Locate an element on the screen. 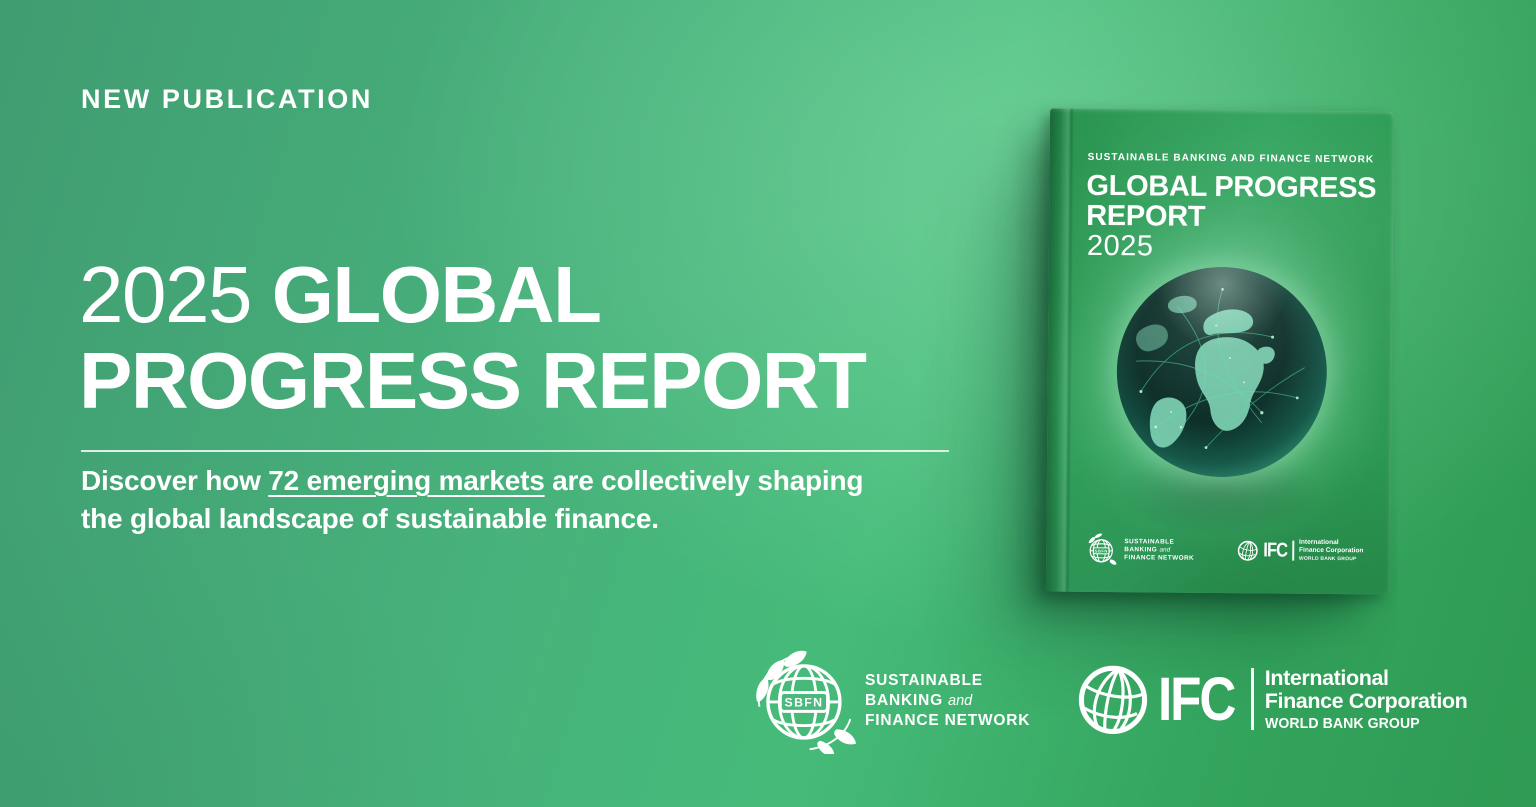 Image resolution: width=1536 pixels, height=807 pixels. ifc-wordmark-line1: International is located at coordinates (1326, 677).